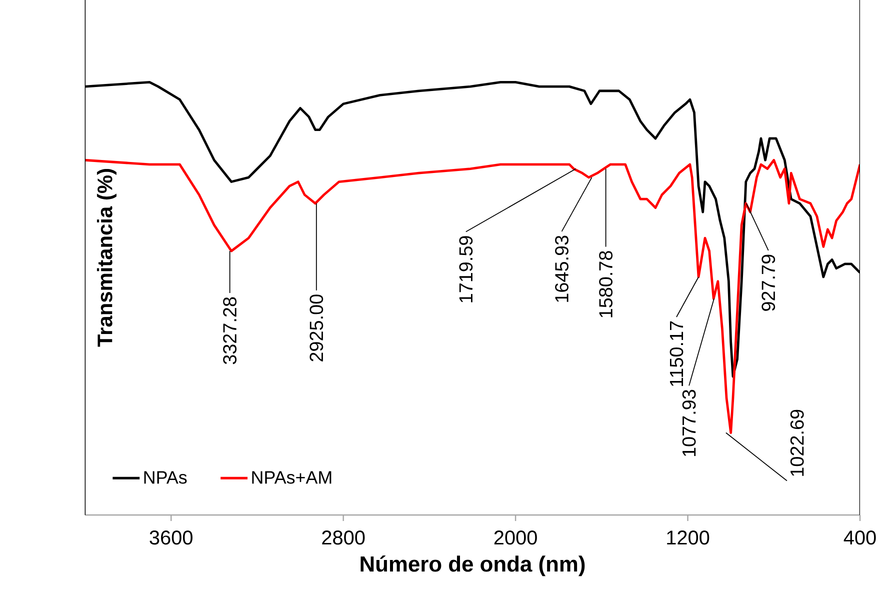  I want to click on annotation: 1150.17, so click(677, 353).